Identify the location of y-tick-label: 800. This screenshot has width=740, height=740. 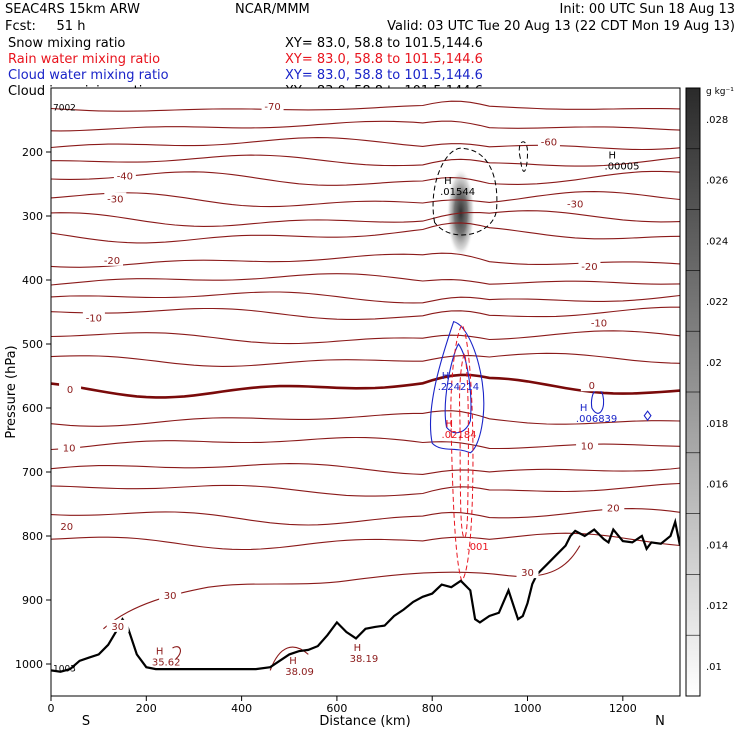
(32, 536).